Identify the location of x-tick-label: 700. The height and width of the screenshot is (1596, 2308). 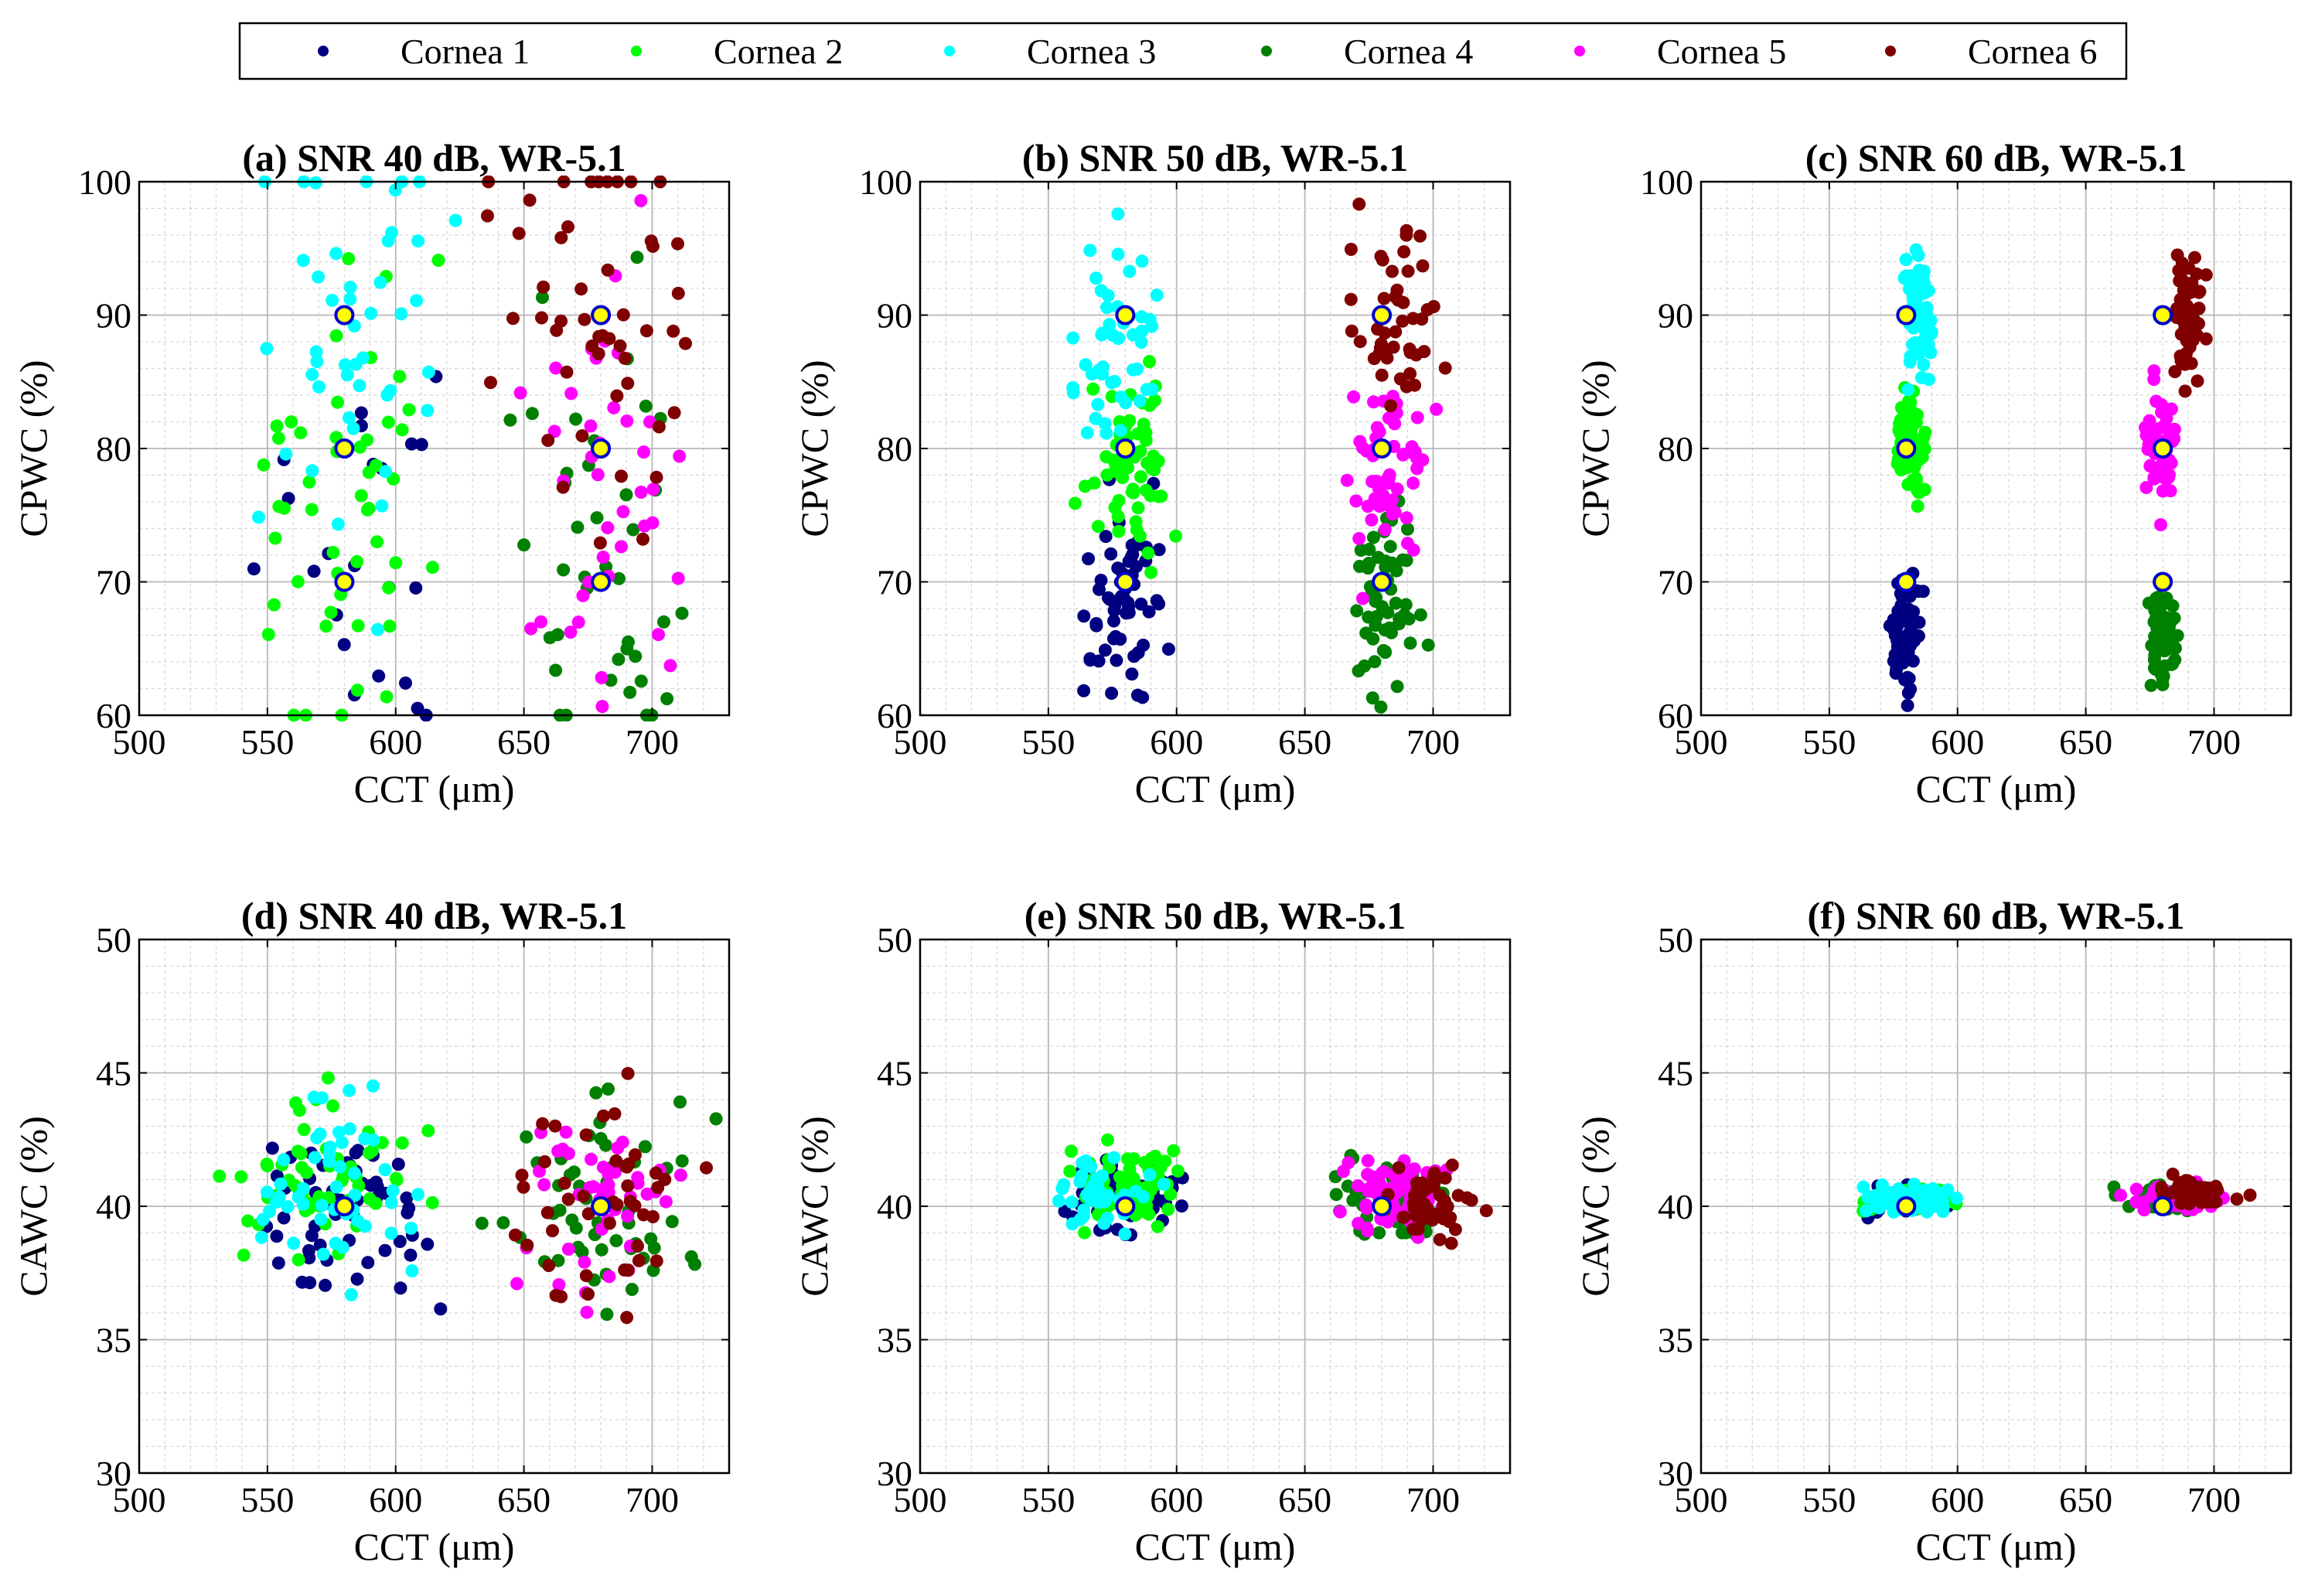
(2214, 1499).